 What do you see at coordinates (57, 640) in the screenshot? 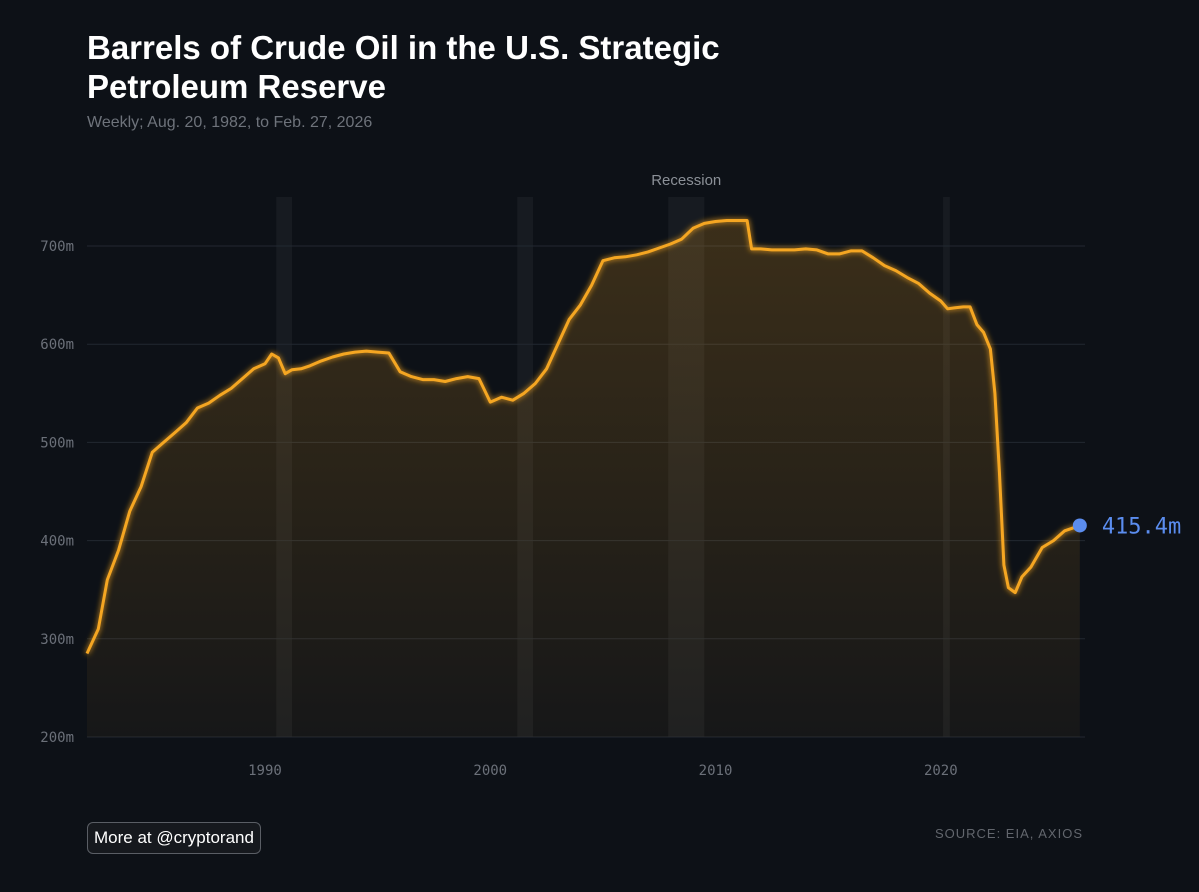
I see `y-tick-label: 300m` at bounding box center [57, 640].